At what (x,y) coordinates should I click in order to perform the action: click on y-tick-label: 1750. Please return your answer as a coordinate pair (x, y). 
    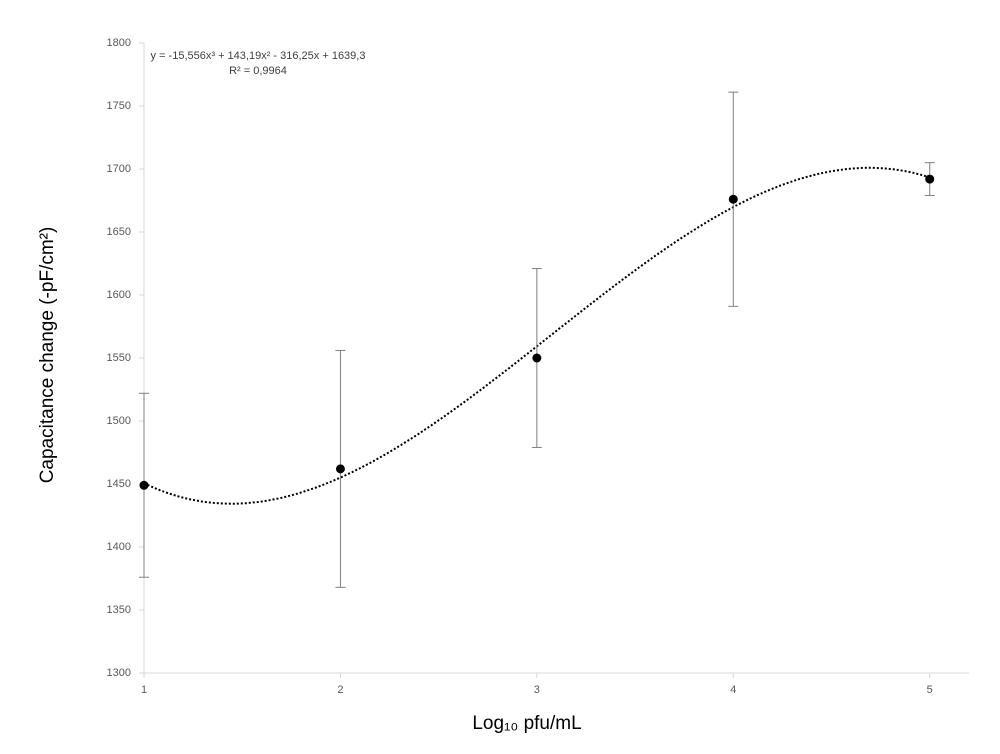
    Looking at the image, I should click on (119, 106).